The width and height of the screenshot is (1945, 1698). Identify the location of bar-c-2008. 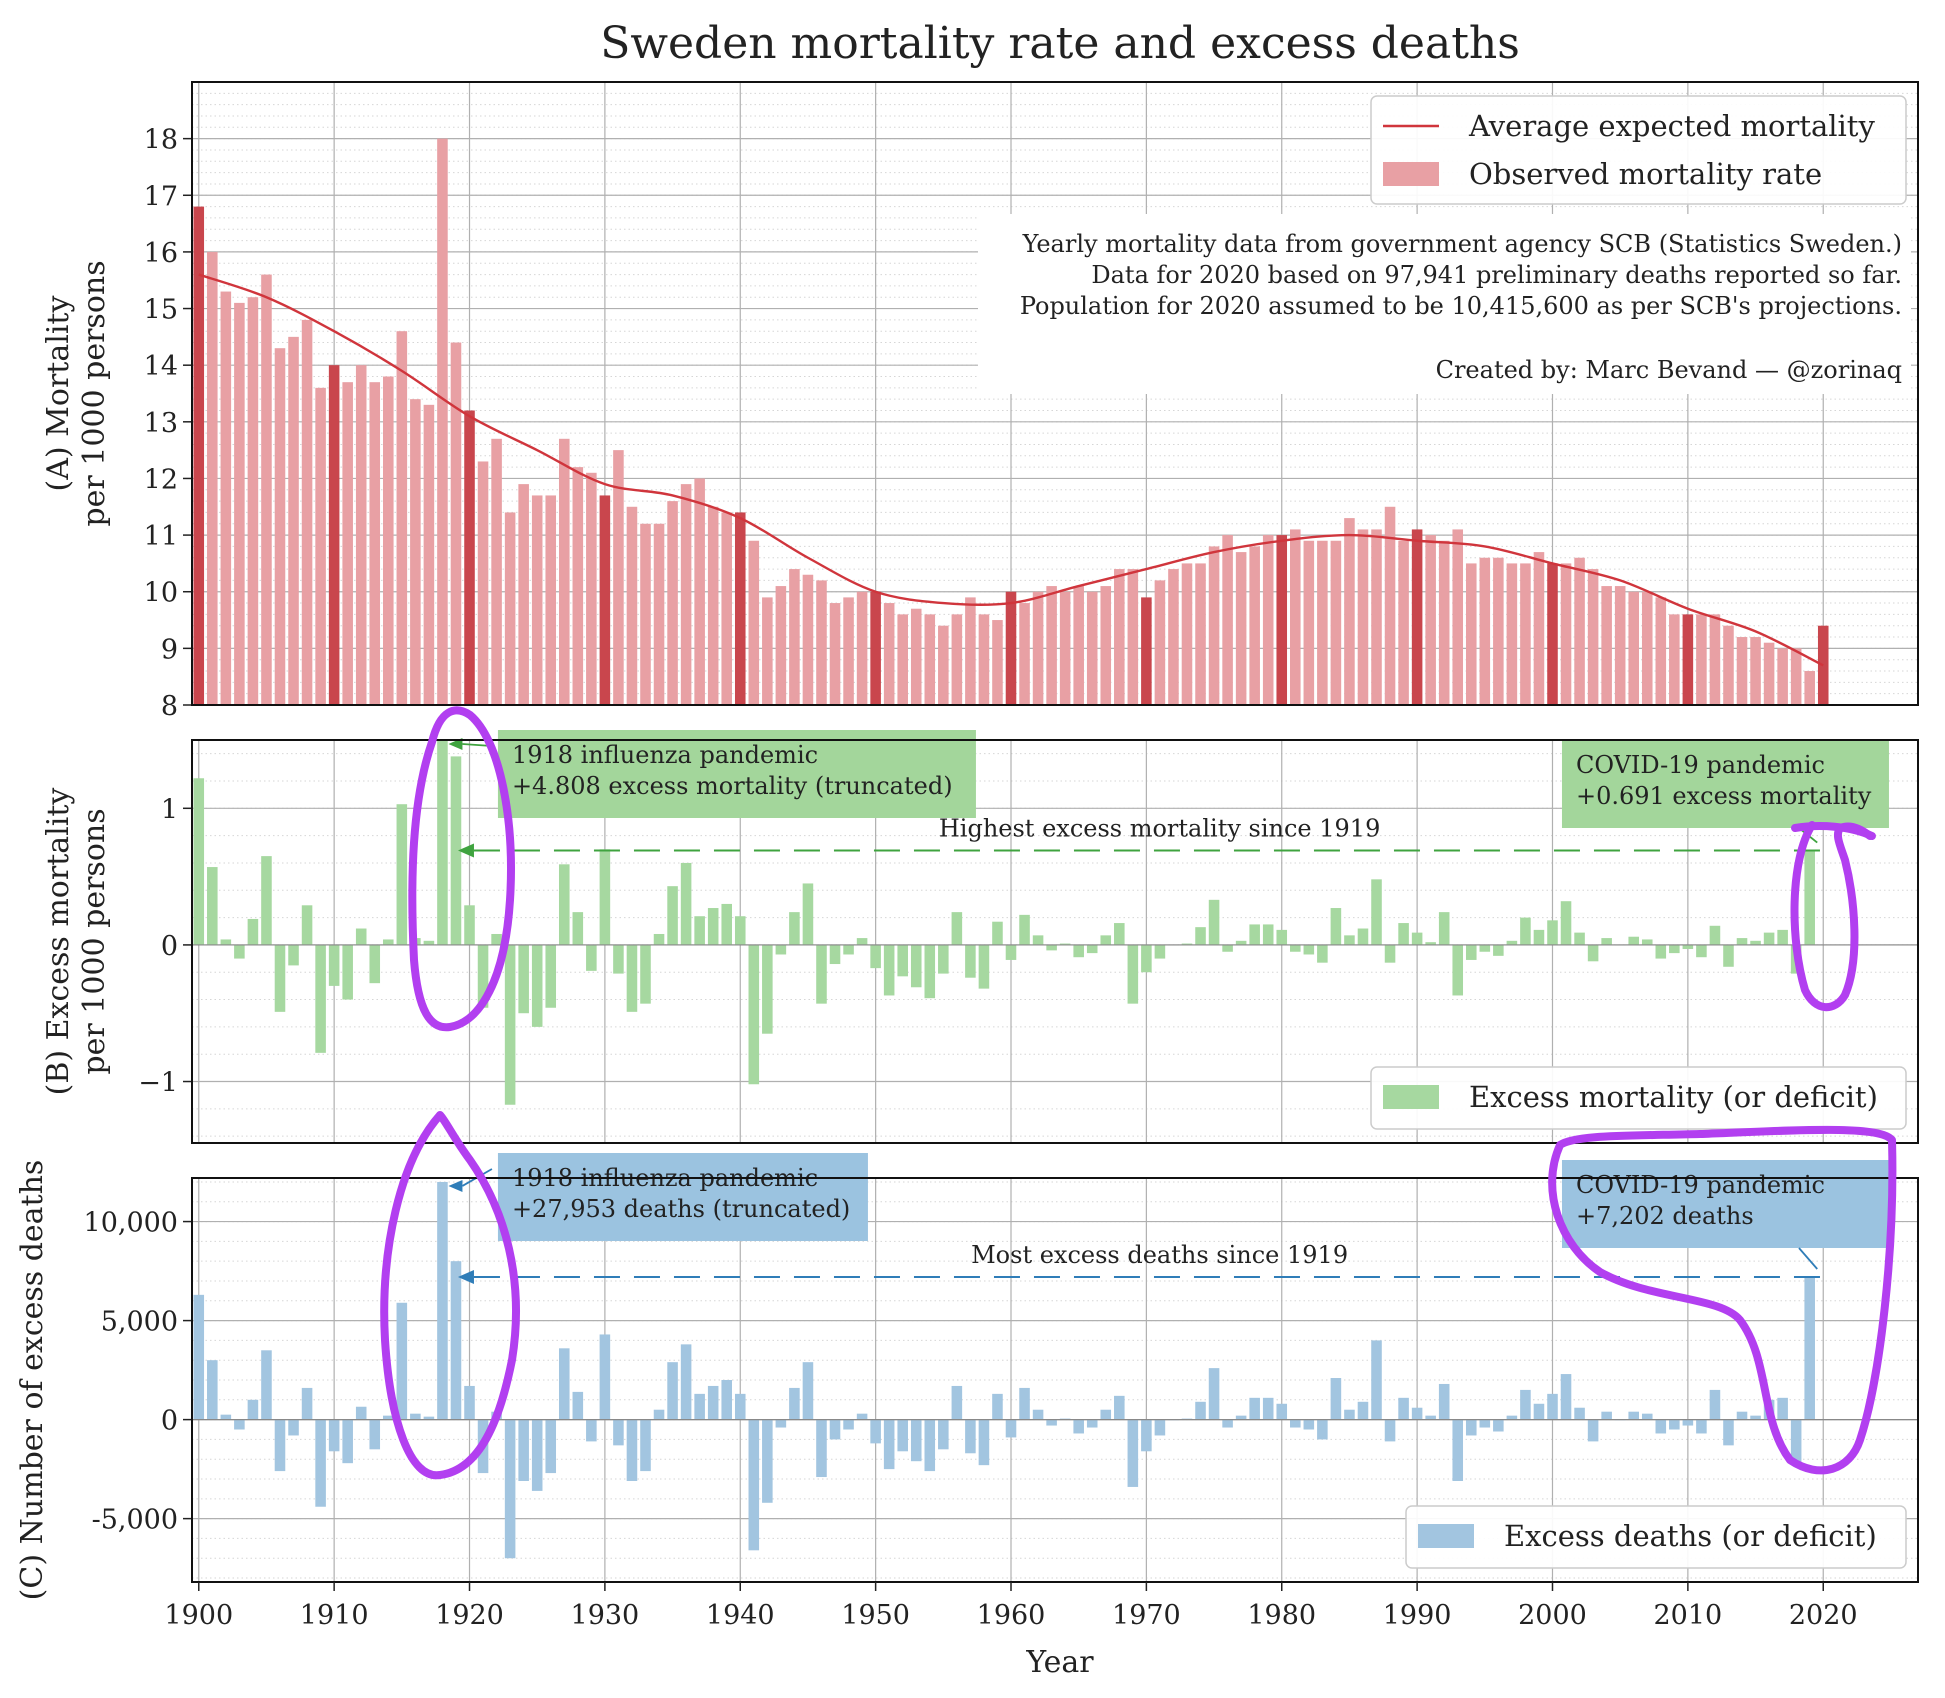
(1661, 1426).